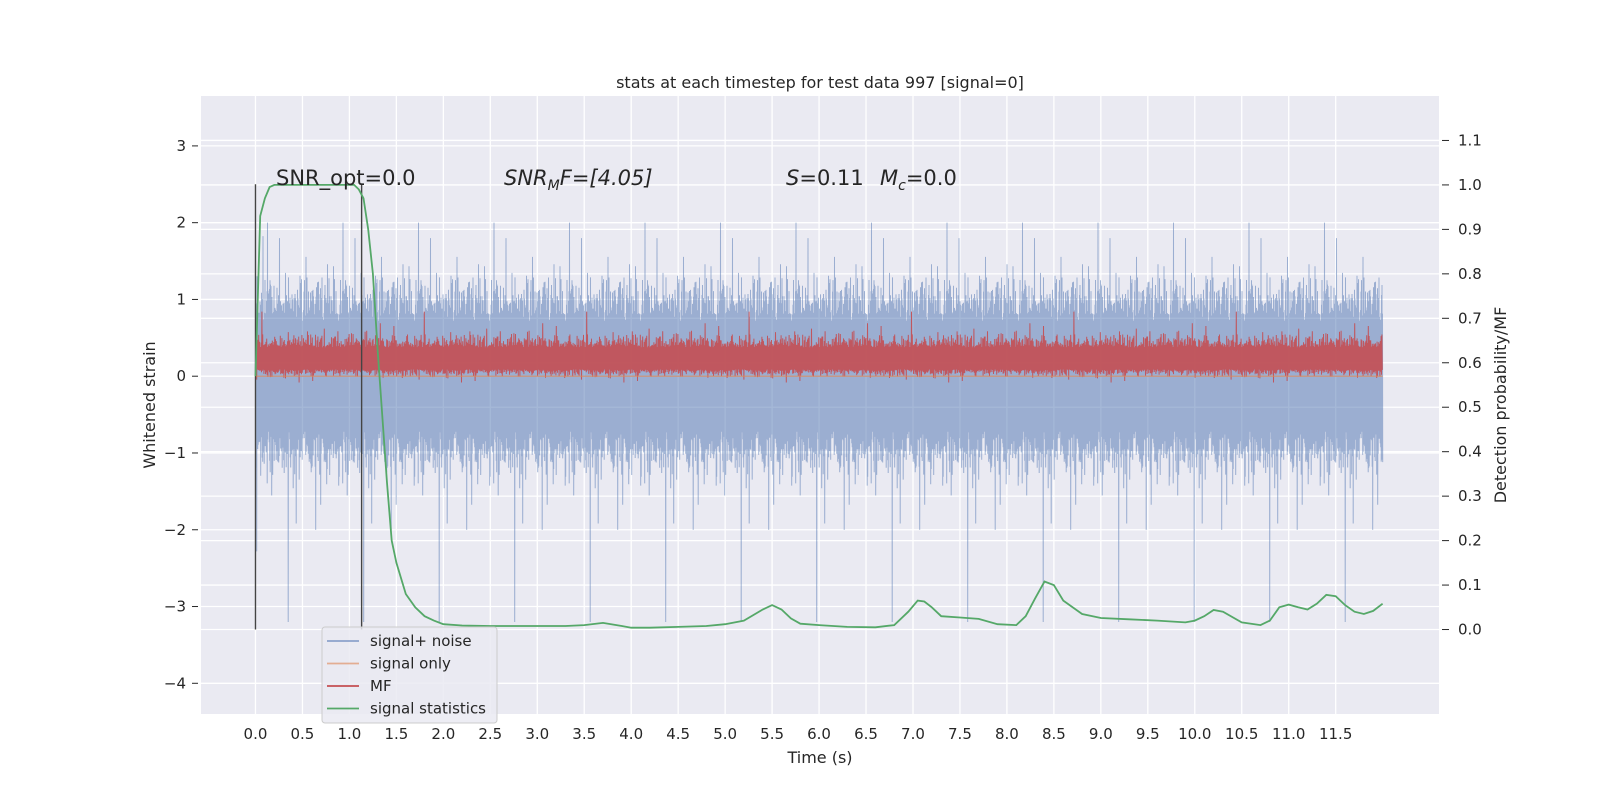 This screenshot has width=1600, height=800. What do you see at coordinates (1054, 734) in the screenshot?
I see `x-tick-label: 8.5` at bounding box center [1054, 734].